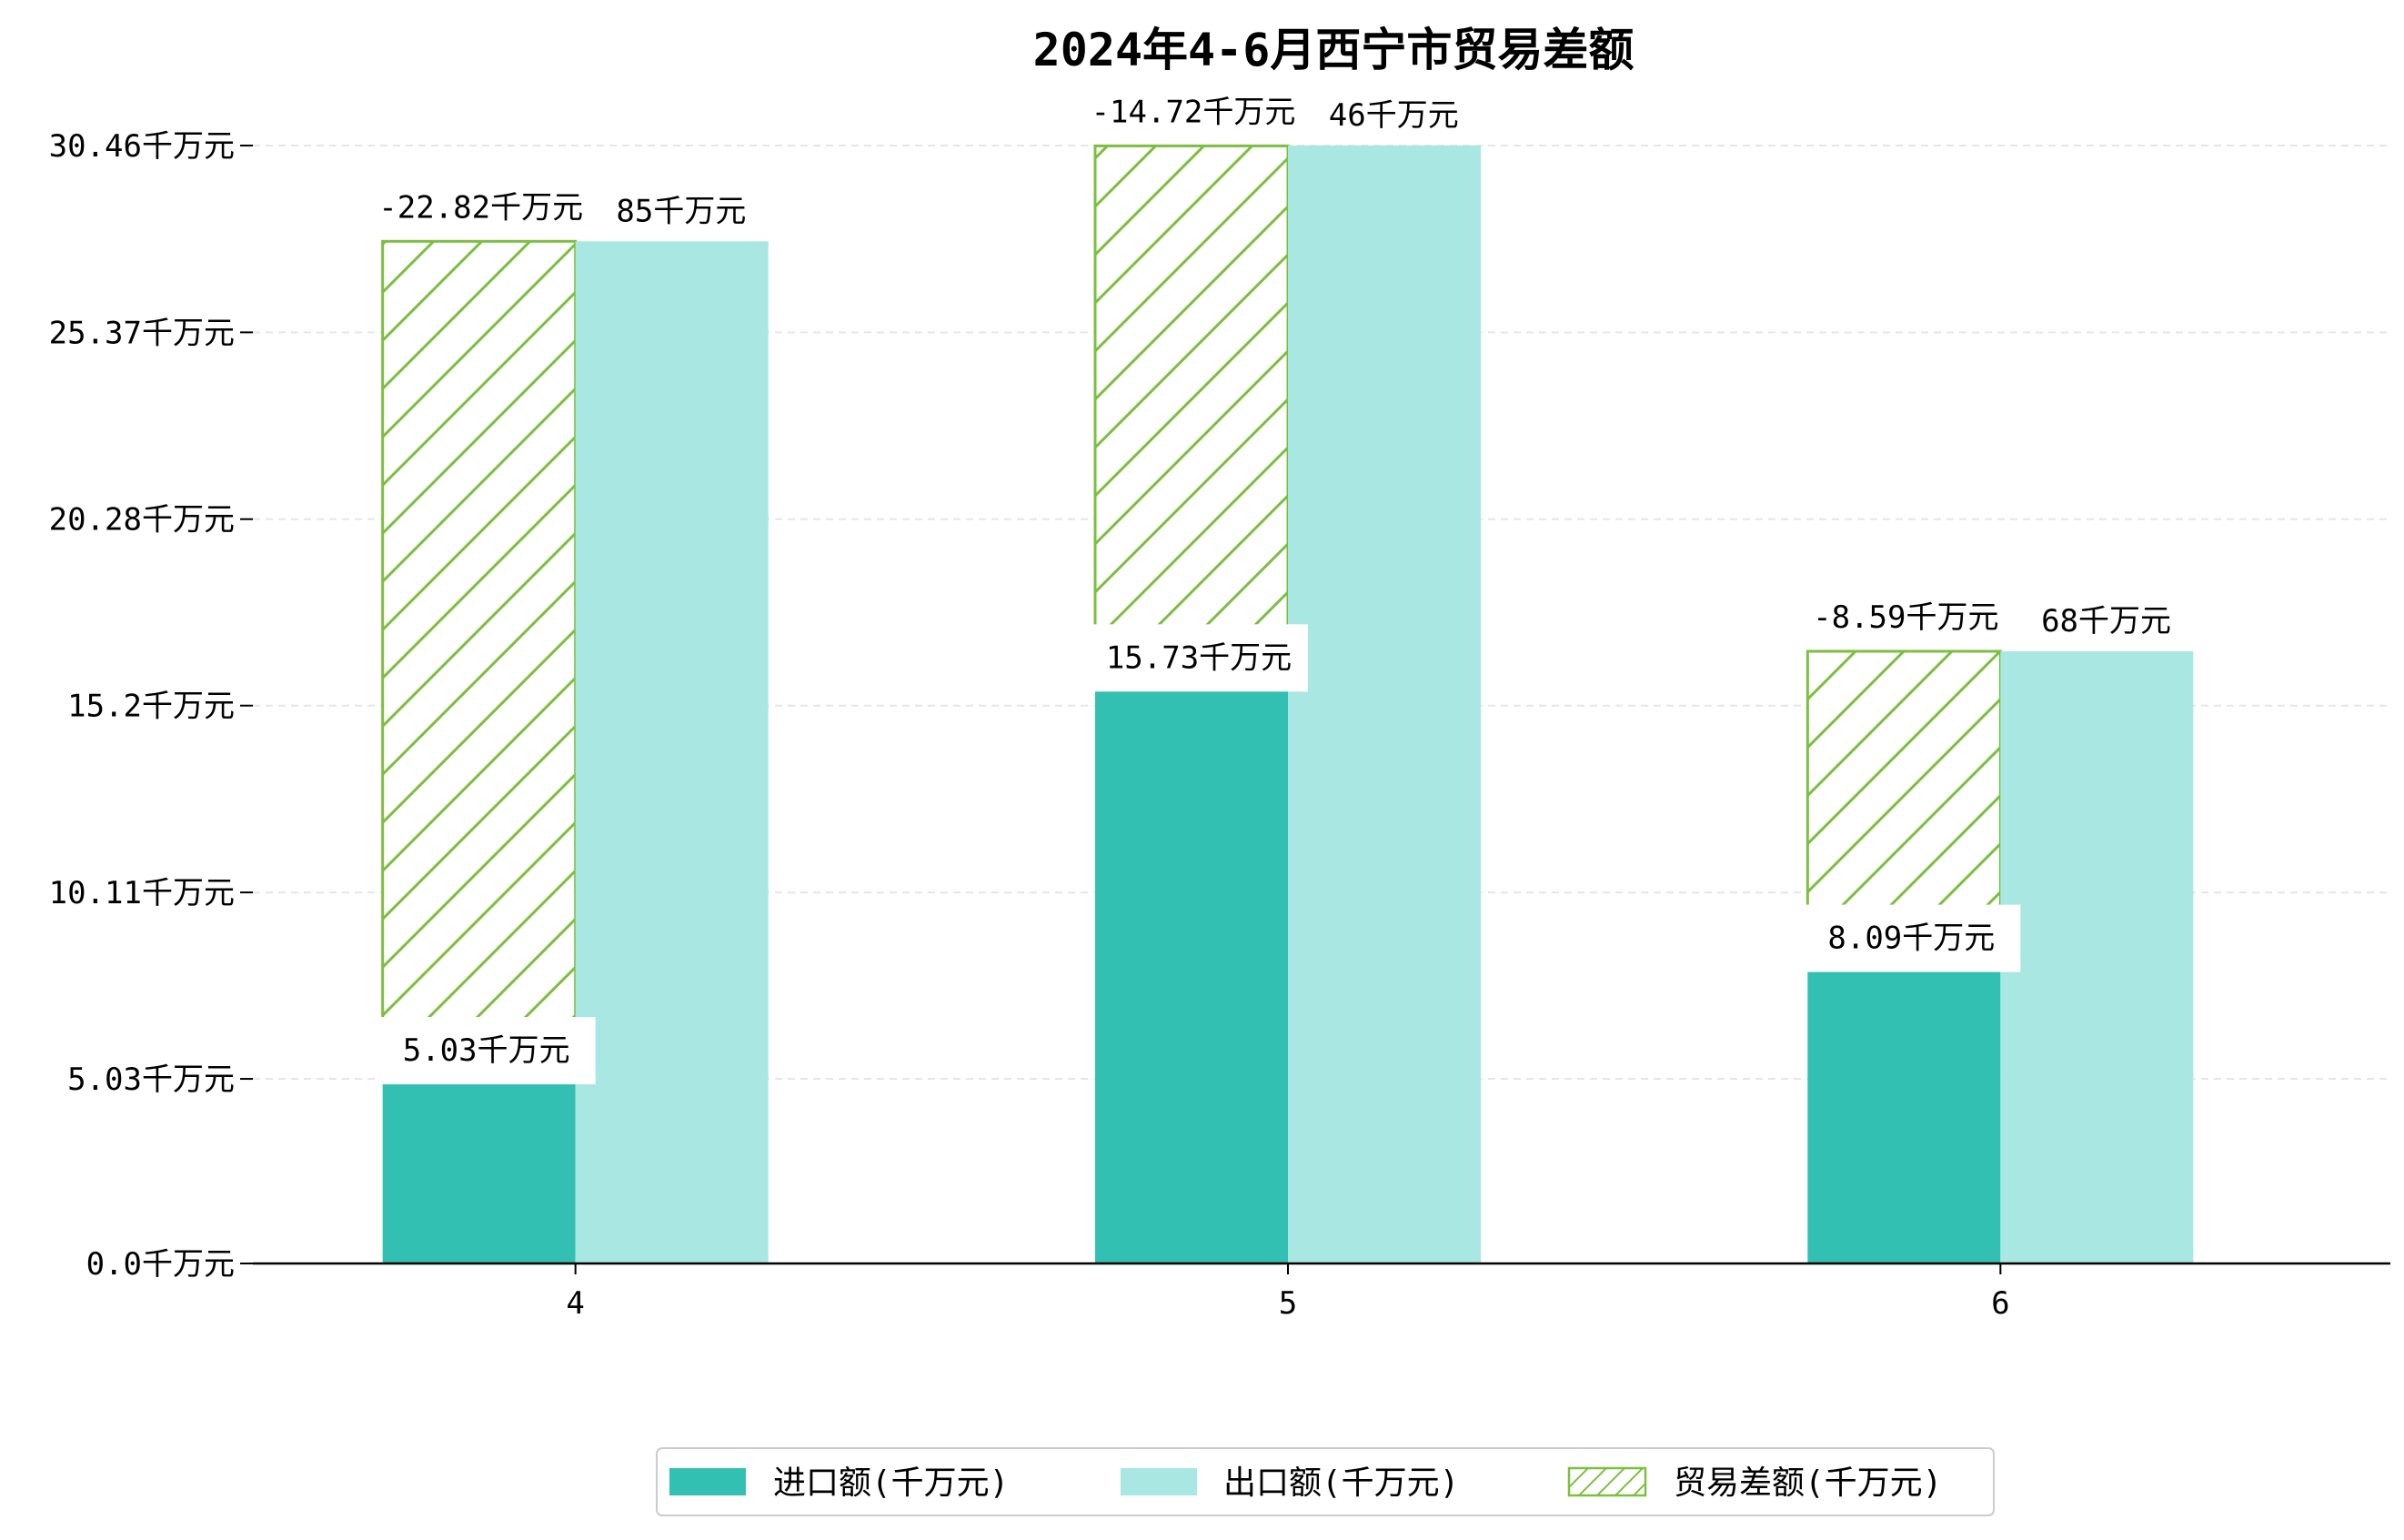  What do you see at coordinates (1288, 1303) in the screenshot?
I see `x-tick-label: 5` at bounding box center [1288, 1303].